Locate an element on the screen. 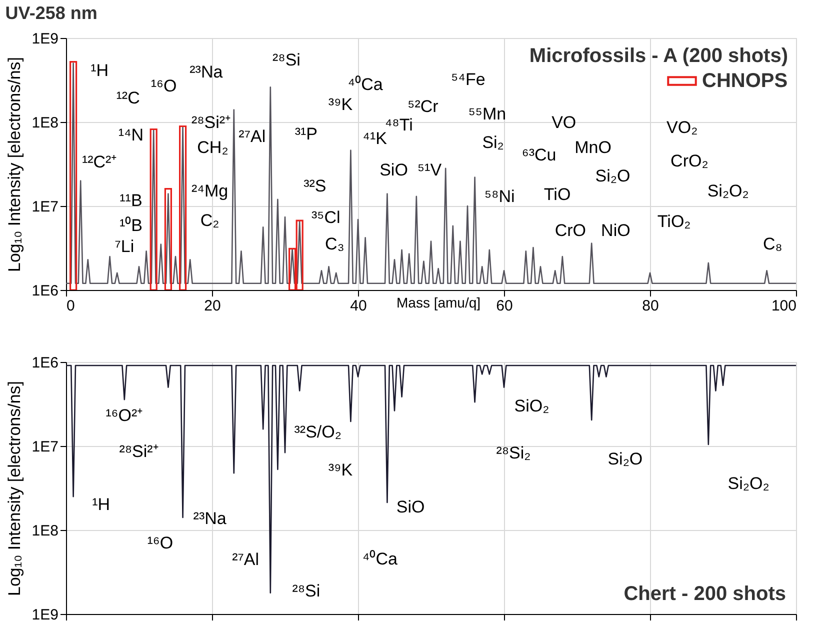 The width and height of the screenshot is (835, 640). annotation: ⁵⁴Fe is located at coordinates (468, 79).